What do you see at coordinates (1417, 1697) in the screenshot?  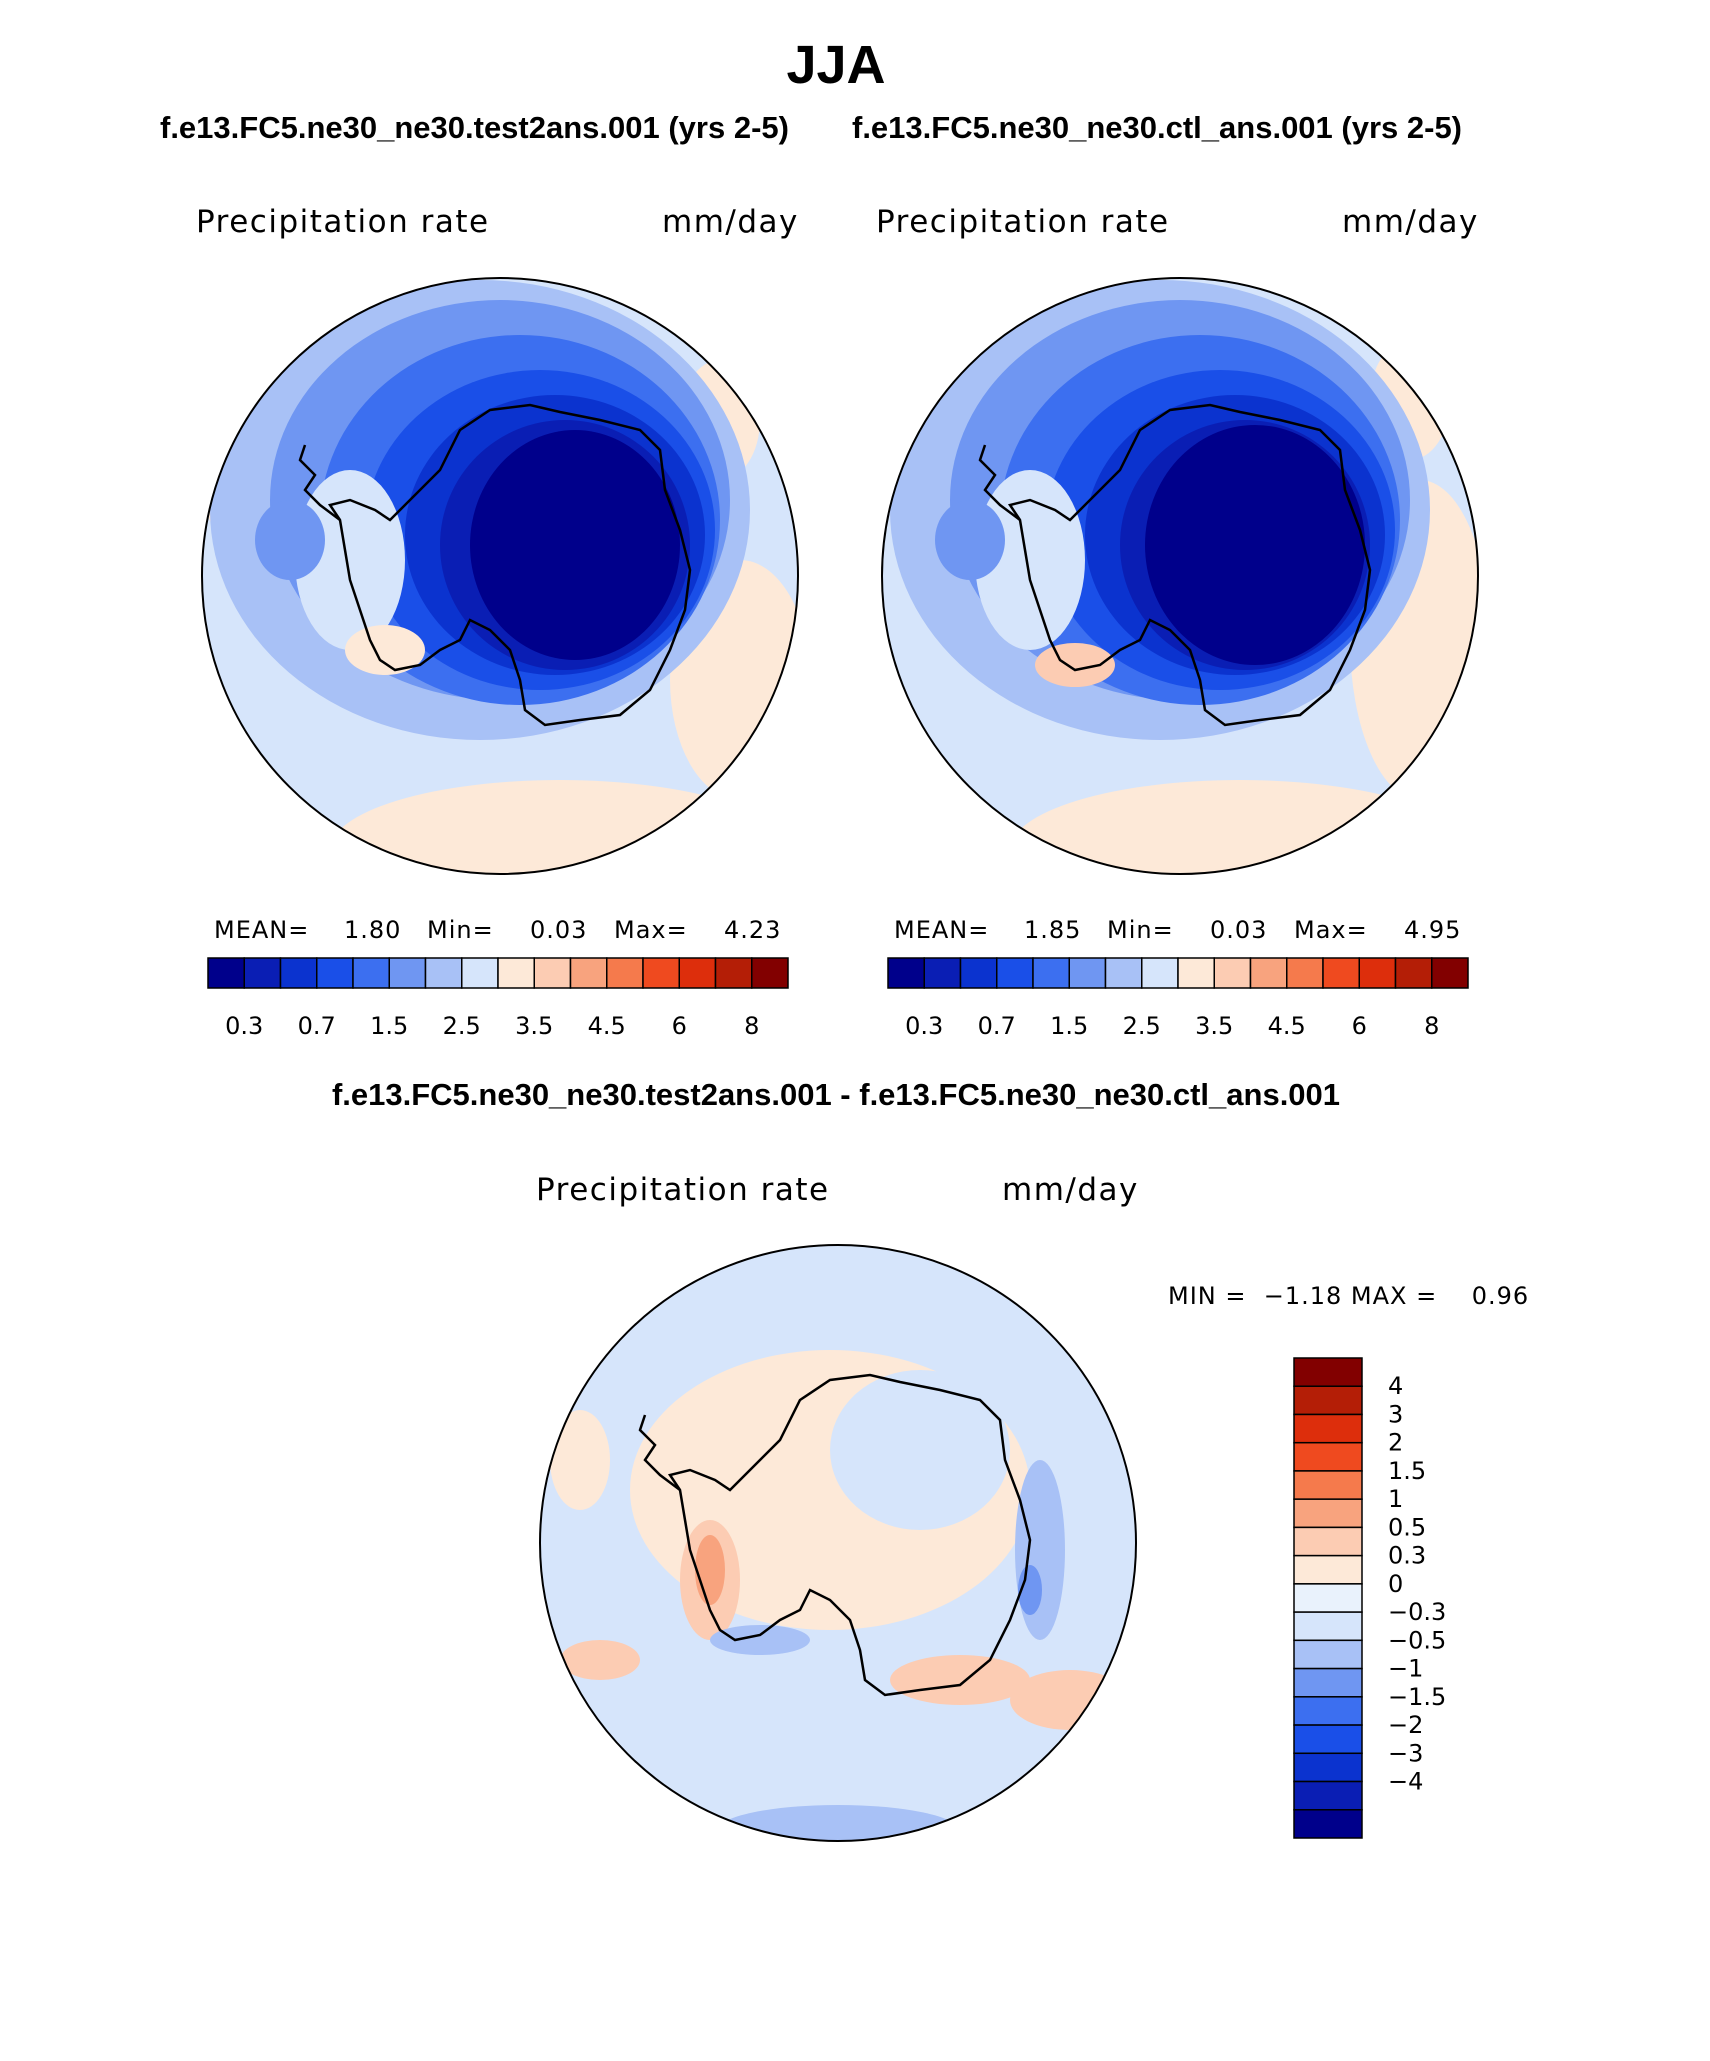 I see `difference-colorbar-tick-label: −1.5` at bounding box center [1417, 1697].